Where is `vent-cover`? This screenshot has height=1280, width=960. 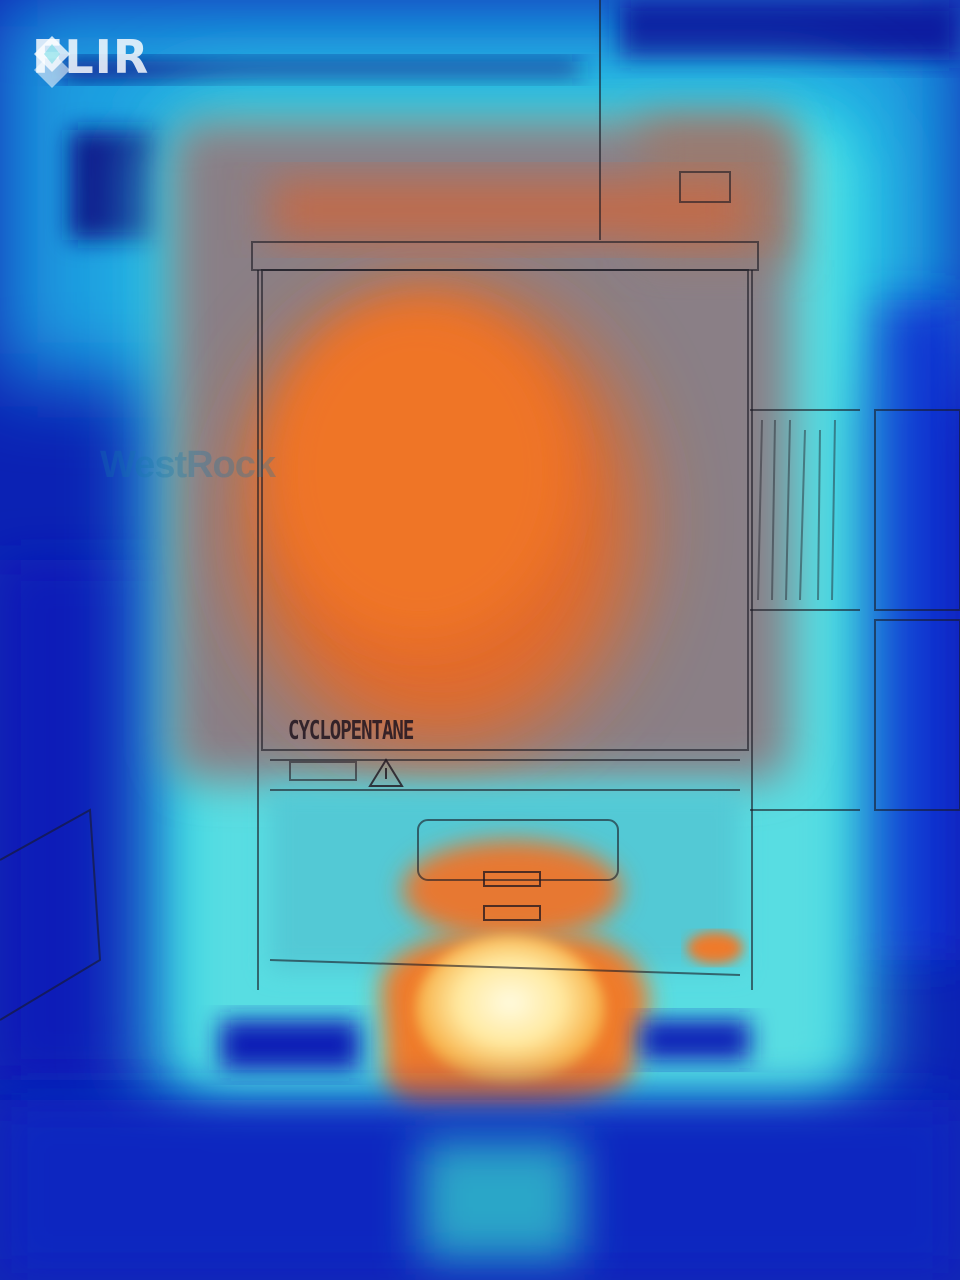 vent-cover is located at coordinates (518, 850).